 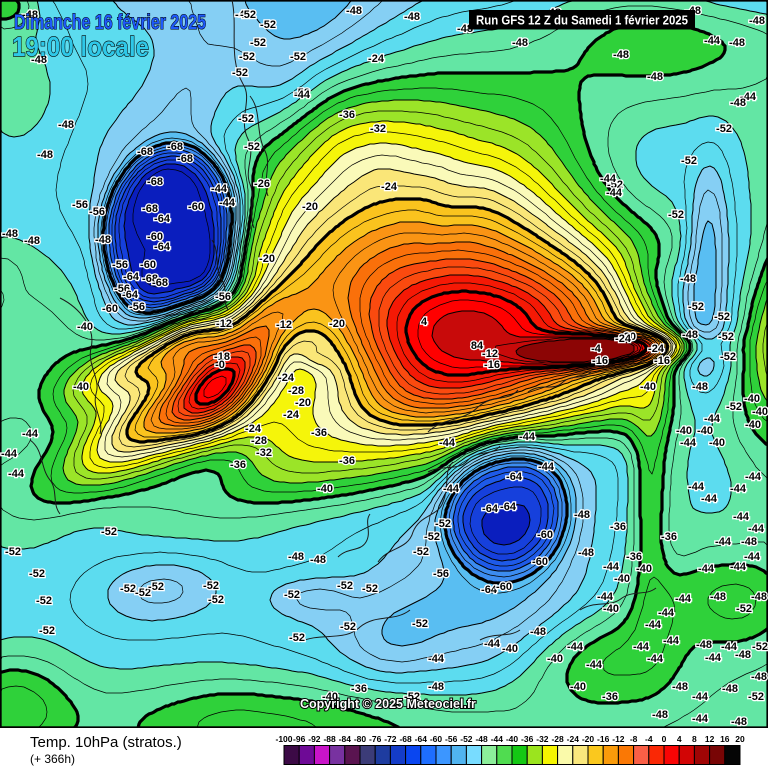 What do you see at coordinates (662, 361) in the screenshot?
I see `svg-text: -16` at bounding box center [662, 361].